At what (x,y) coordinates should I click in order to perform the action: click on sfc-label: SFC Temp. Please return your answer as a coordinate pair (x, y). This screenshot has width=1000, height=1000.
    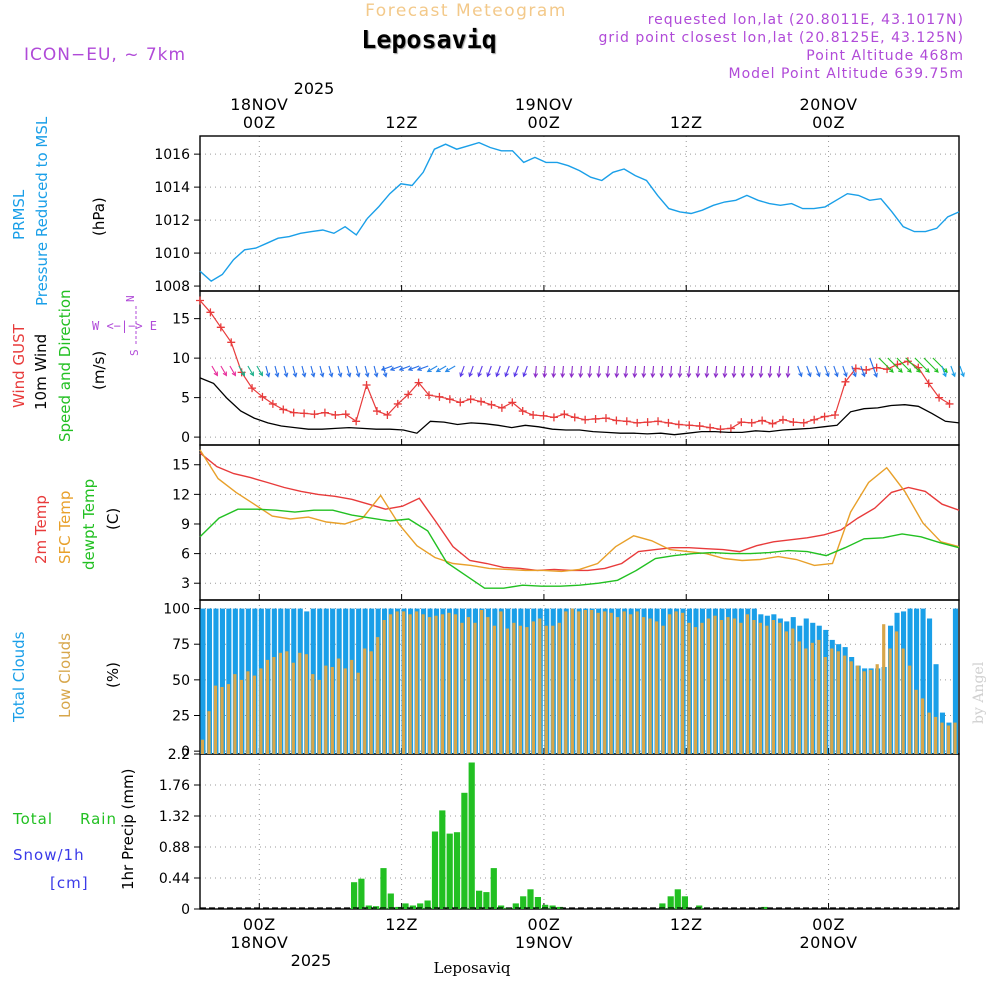
    Looking at the image, I should click on (65, 527).